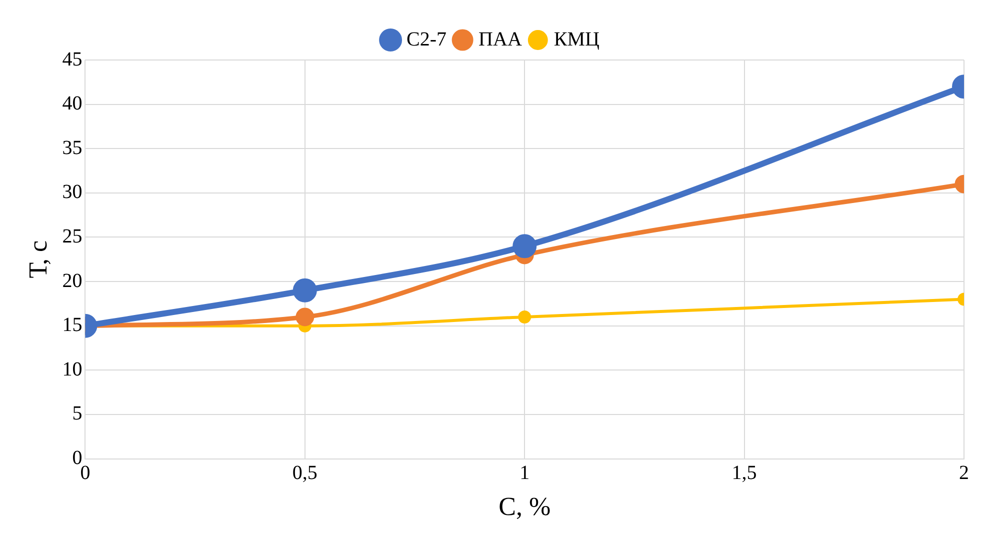  I want to click on legend-label: ПАА, so click(500, 39).